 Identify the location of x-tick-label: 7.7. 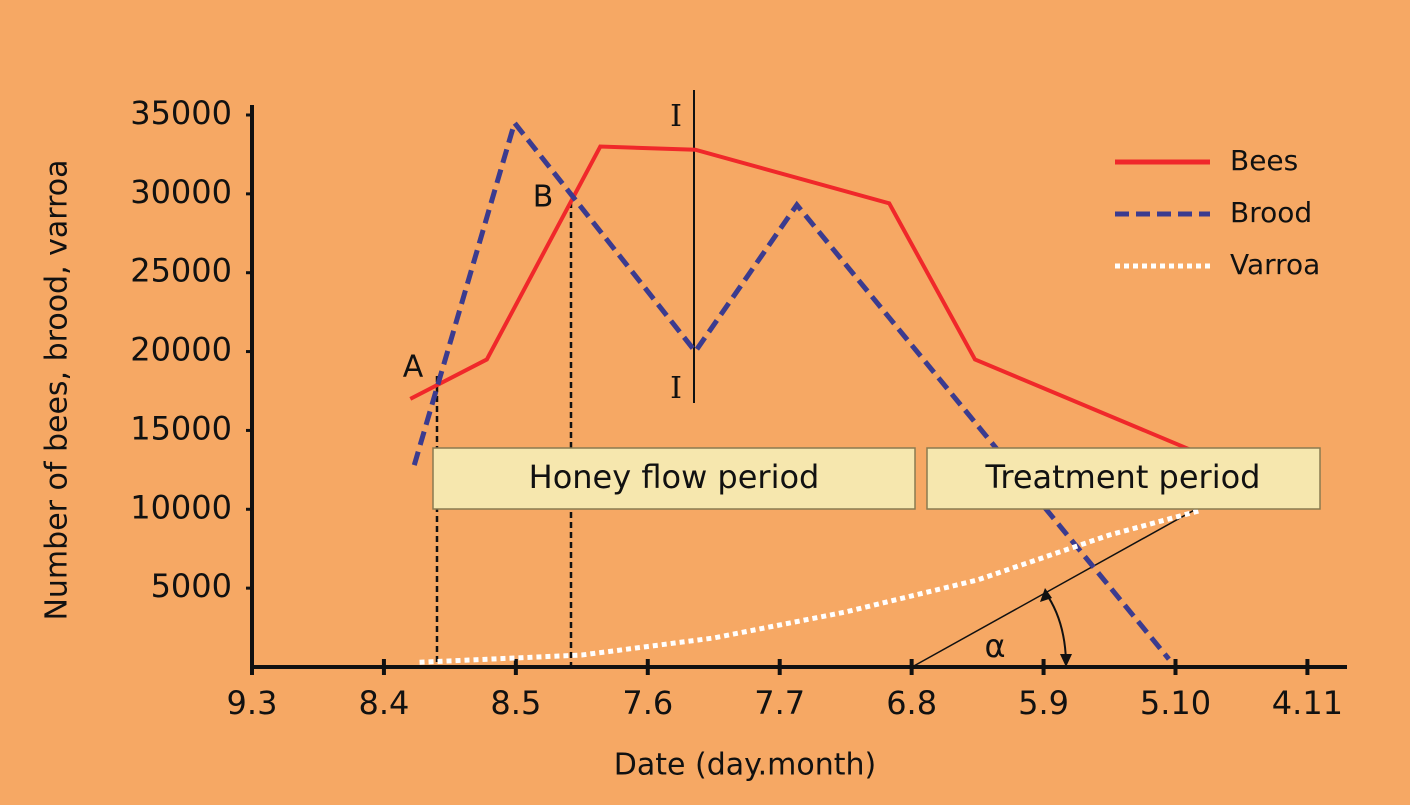
(779, 703).